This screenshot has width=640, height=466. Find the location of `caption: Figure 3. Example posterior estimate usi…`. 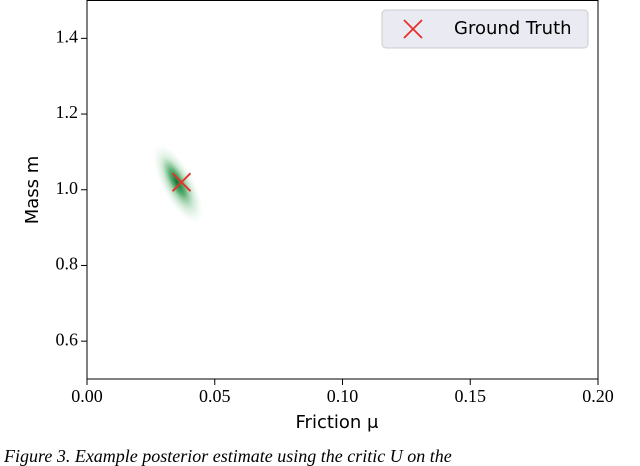

caption: Figure 3. Example posterior estimate usi… is located at coordinates (227, 456).